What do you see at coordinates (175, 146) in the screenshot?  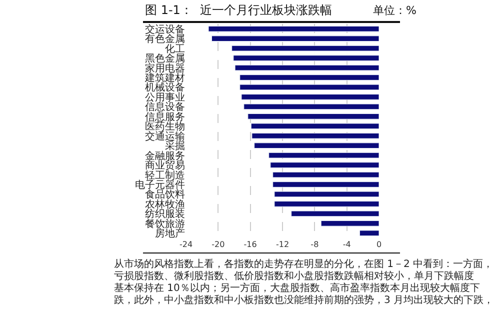 I see `y-tick-label: 采掘` at bounding box center [175, 146].